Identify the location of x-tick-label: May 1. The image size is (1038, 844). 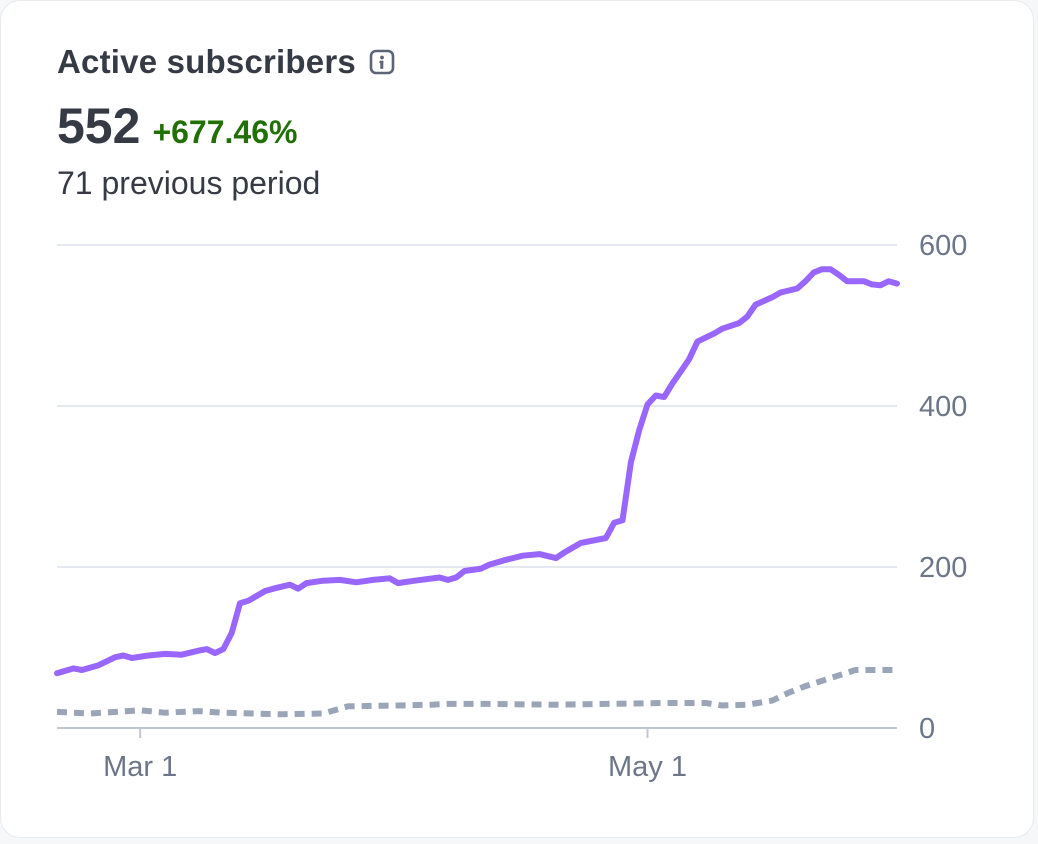
(647, 767).